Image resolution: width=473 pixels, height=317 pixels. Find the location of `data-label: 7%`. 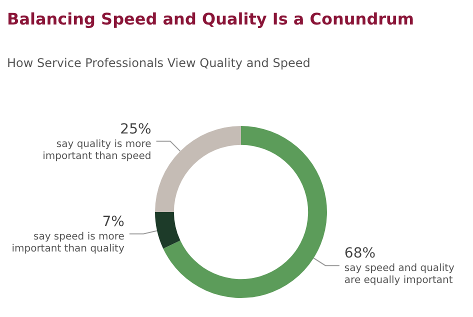

data-label: 7% is located at coordinates (113, 222).